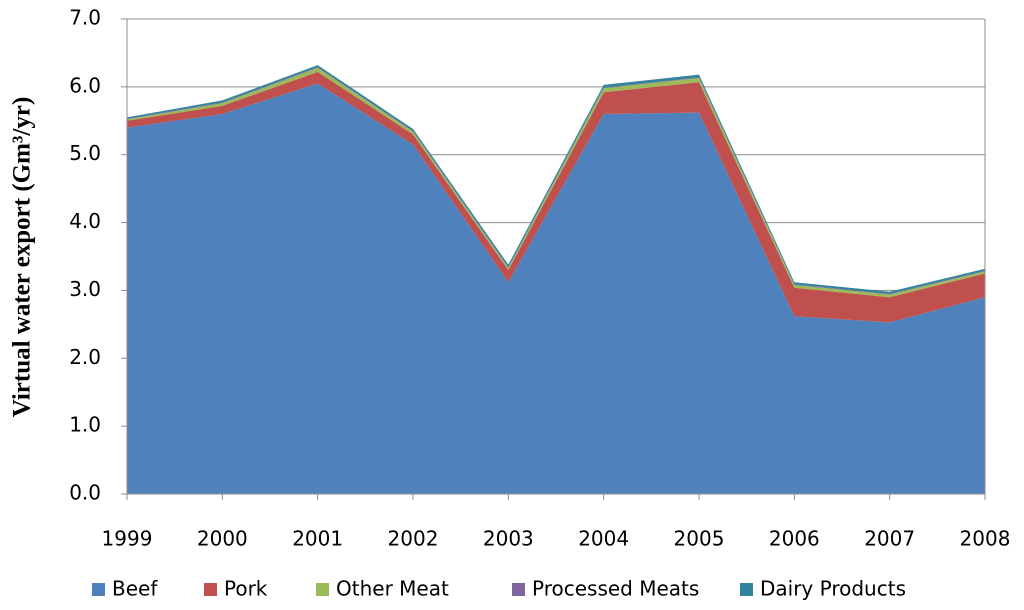 Image resolution: width=1024 pixels, height=610 pixels. What do you see at coordinates (317, 539) in the screenshot?
I see `x-tick-label: 2001` at bounding box center [317, 539].